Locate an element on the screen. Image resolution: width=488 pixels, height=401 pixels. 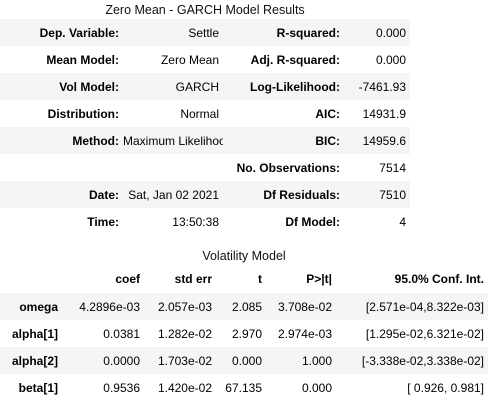
summary-row: Distribution: Normal AIC: 14931.9 is located at coordinates (205, 113).